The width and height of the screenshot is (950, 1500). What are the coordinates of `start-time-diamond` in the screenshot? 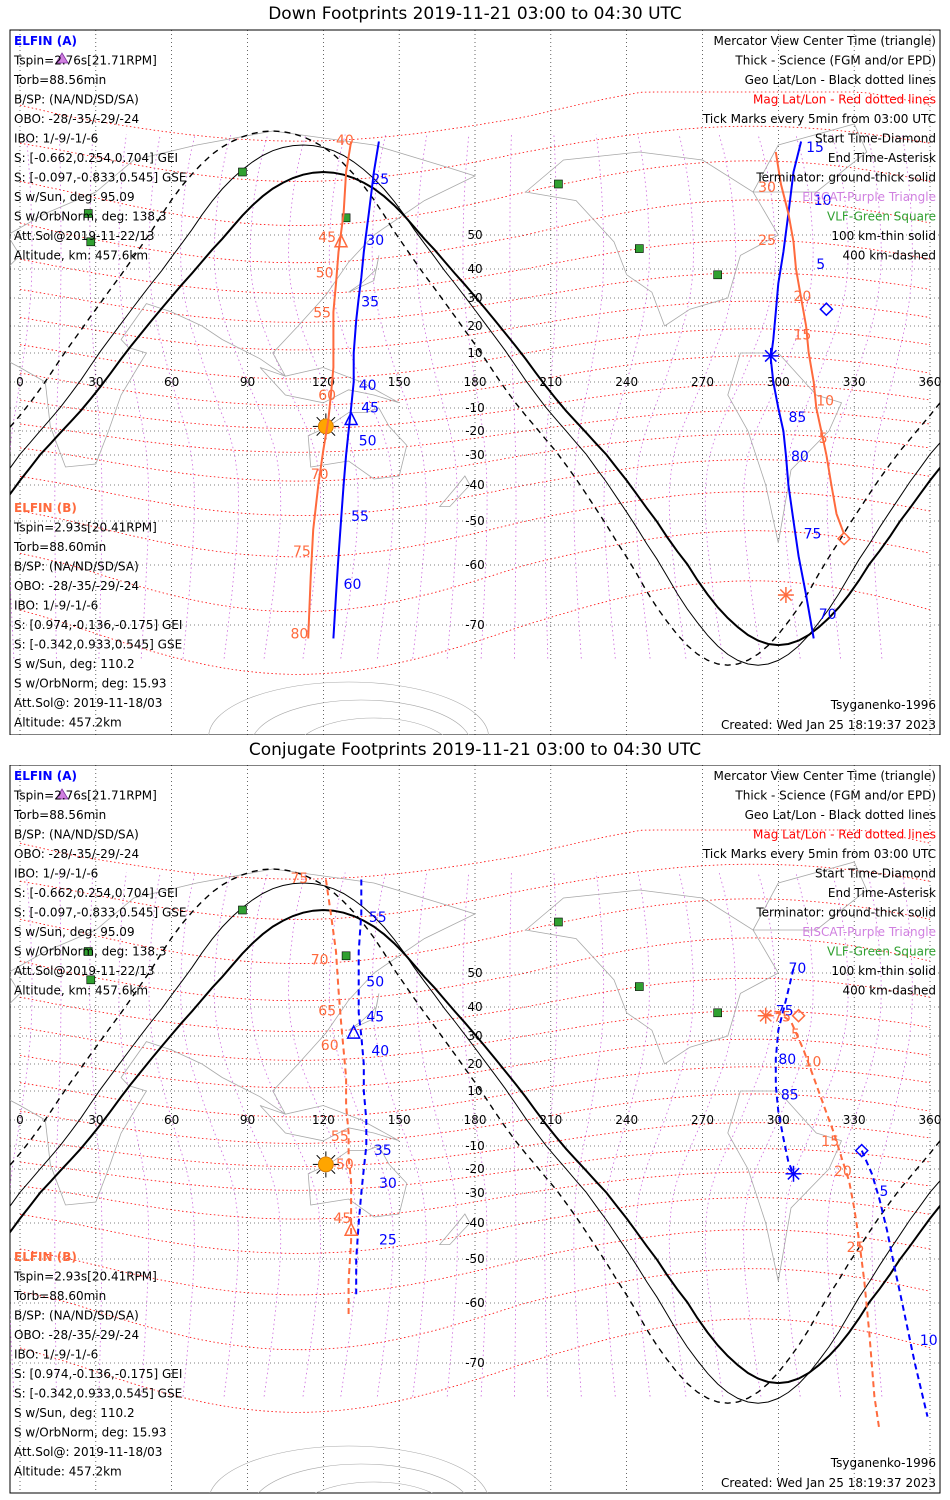 It's located at (844, 538).